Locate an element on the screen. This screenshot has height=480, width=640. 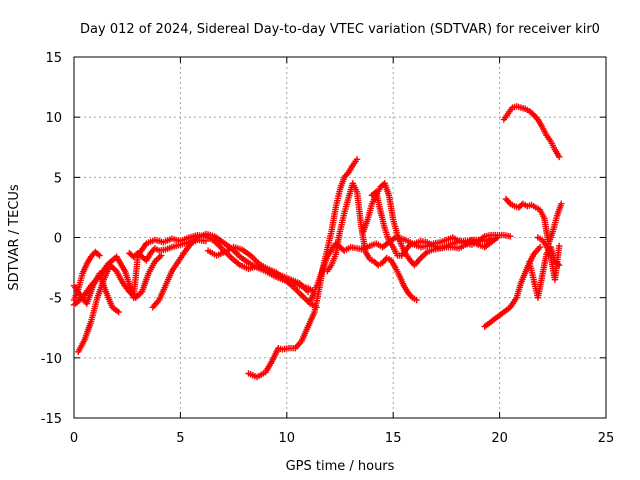
x-tick-label: 15 is located at coordinates (393, 438).